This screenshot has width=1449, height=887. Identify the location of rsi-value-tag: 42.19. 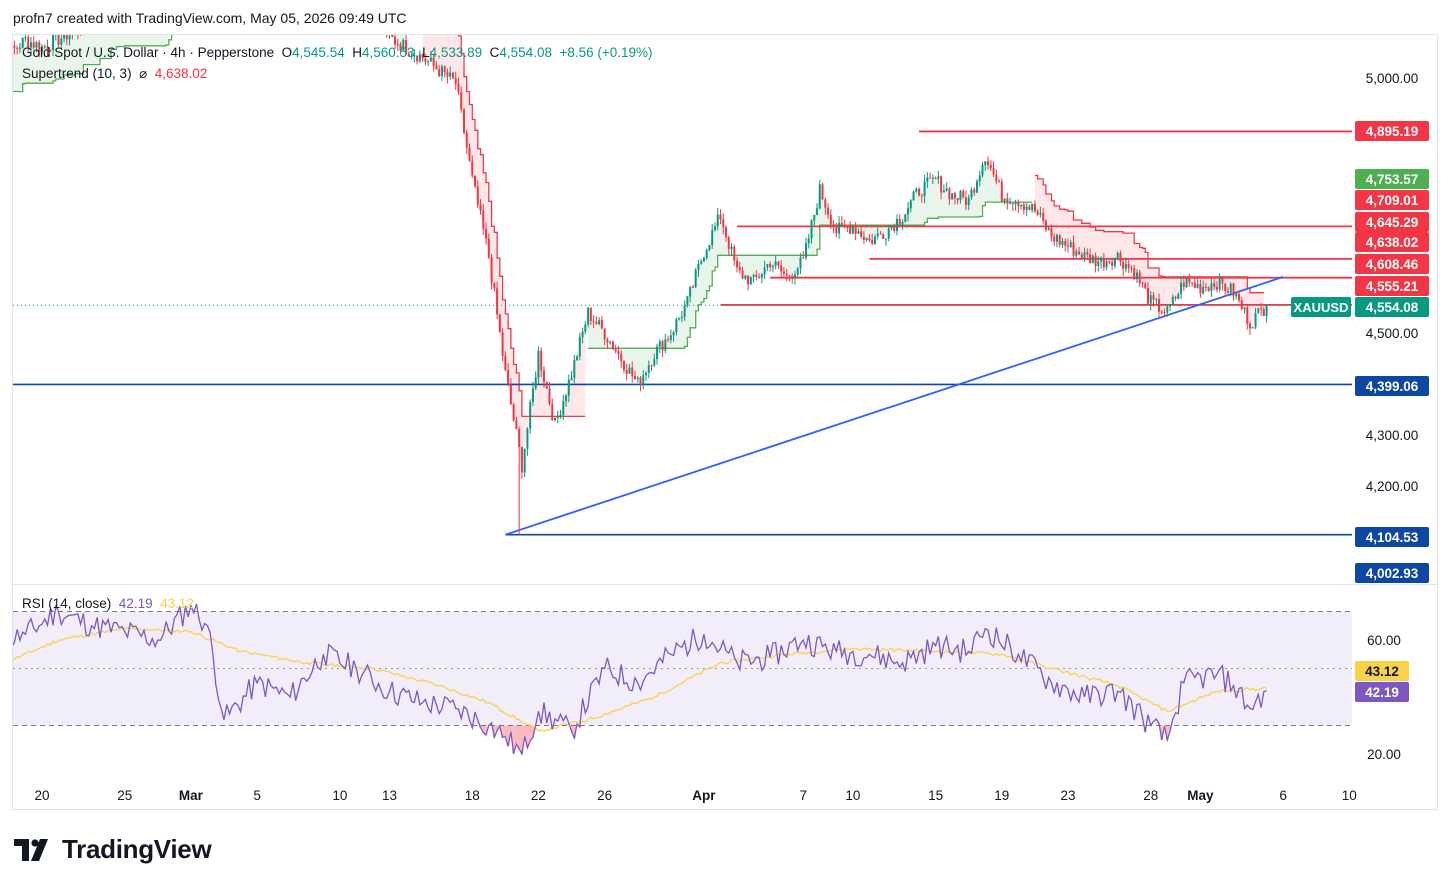
(1382, 692).